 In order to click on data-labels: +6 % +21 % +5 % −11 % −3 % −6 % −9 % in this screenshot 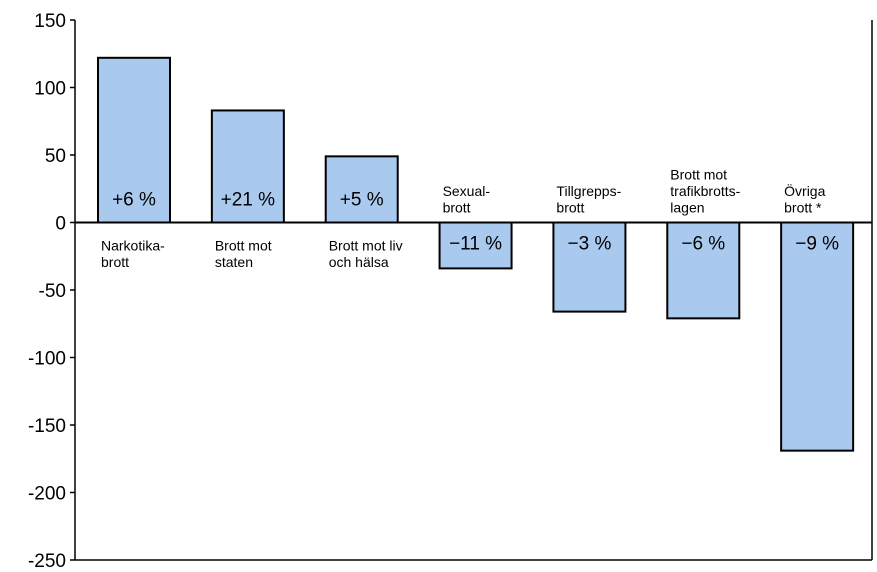, I will do `click(475, 222)`.